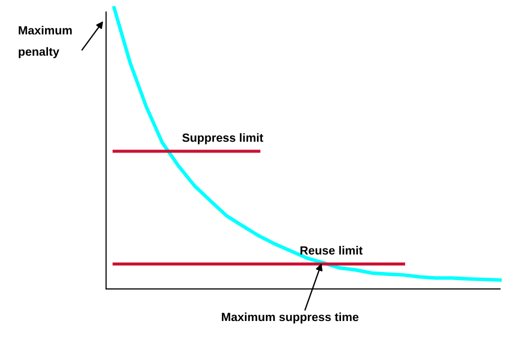 Image resolution: width=515 pixels, height=342 pixels. Describe the element at coordinates (223, 138) in the screenshot. I see `series-label: Suppress limit` at that location.